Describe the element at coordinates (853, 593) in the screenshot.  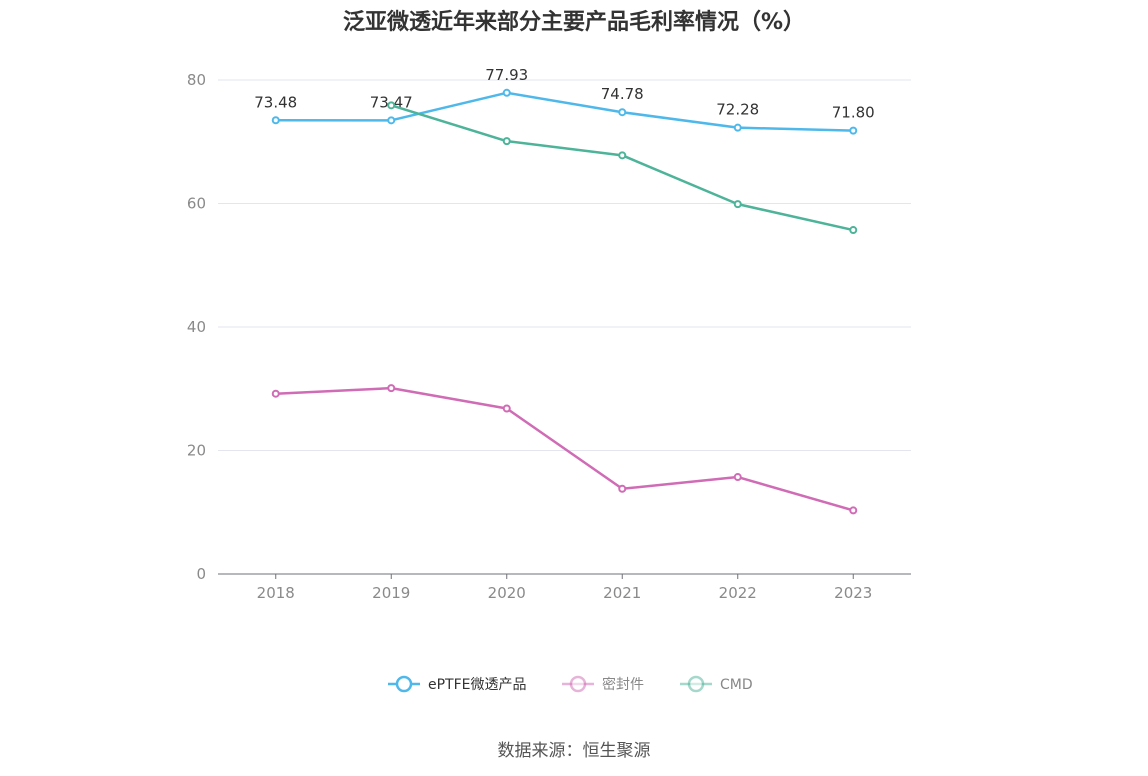
I see `x-tick-label: 2023` at that location.